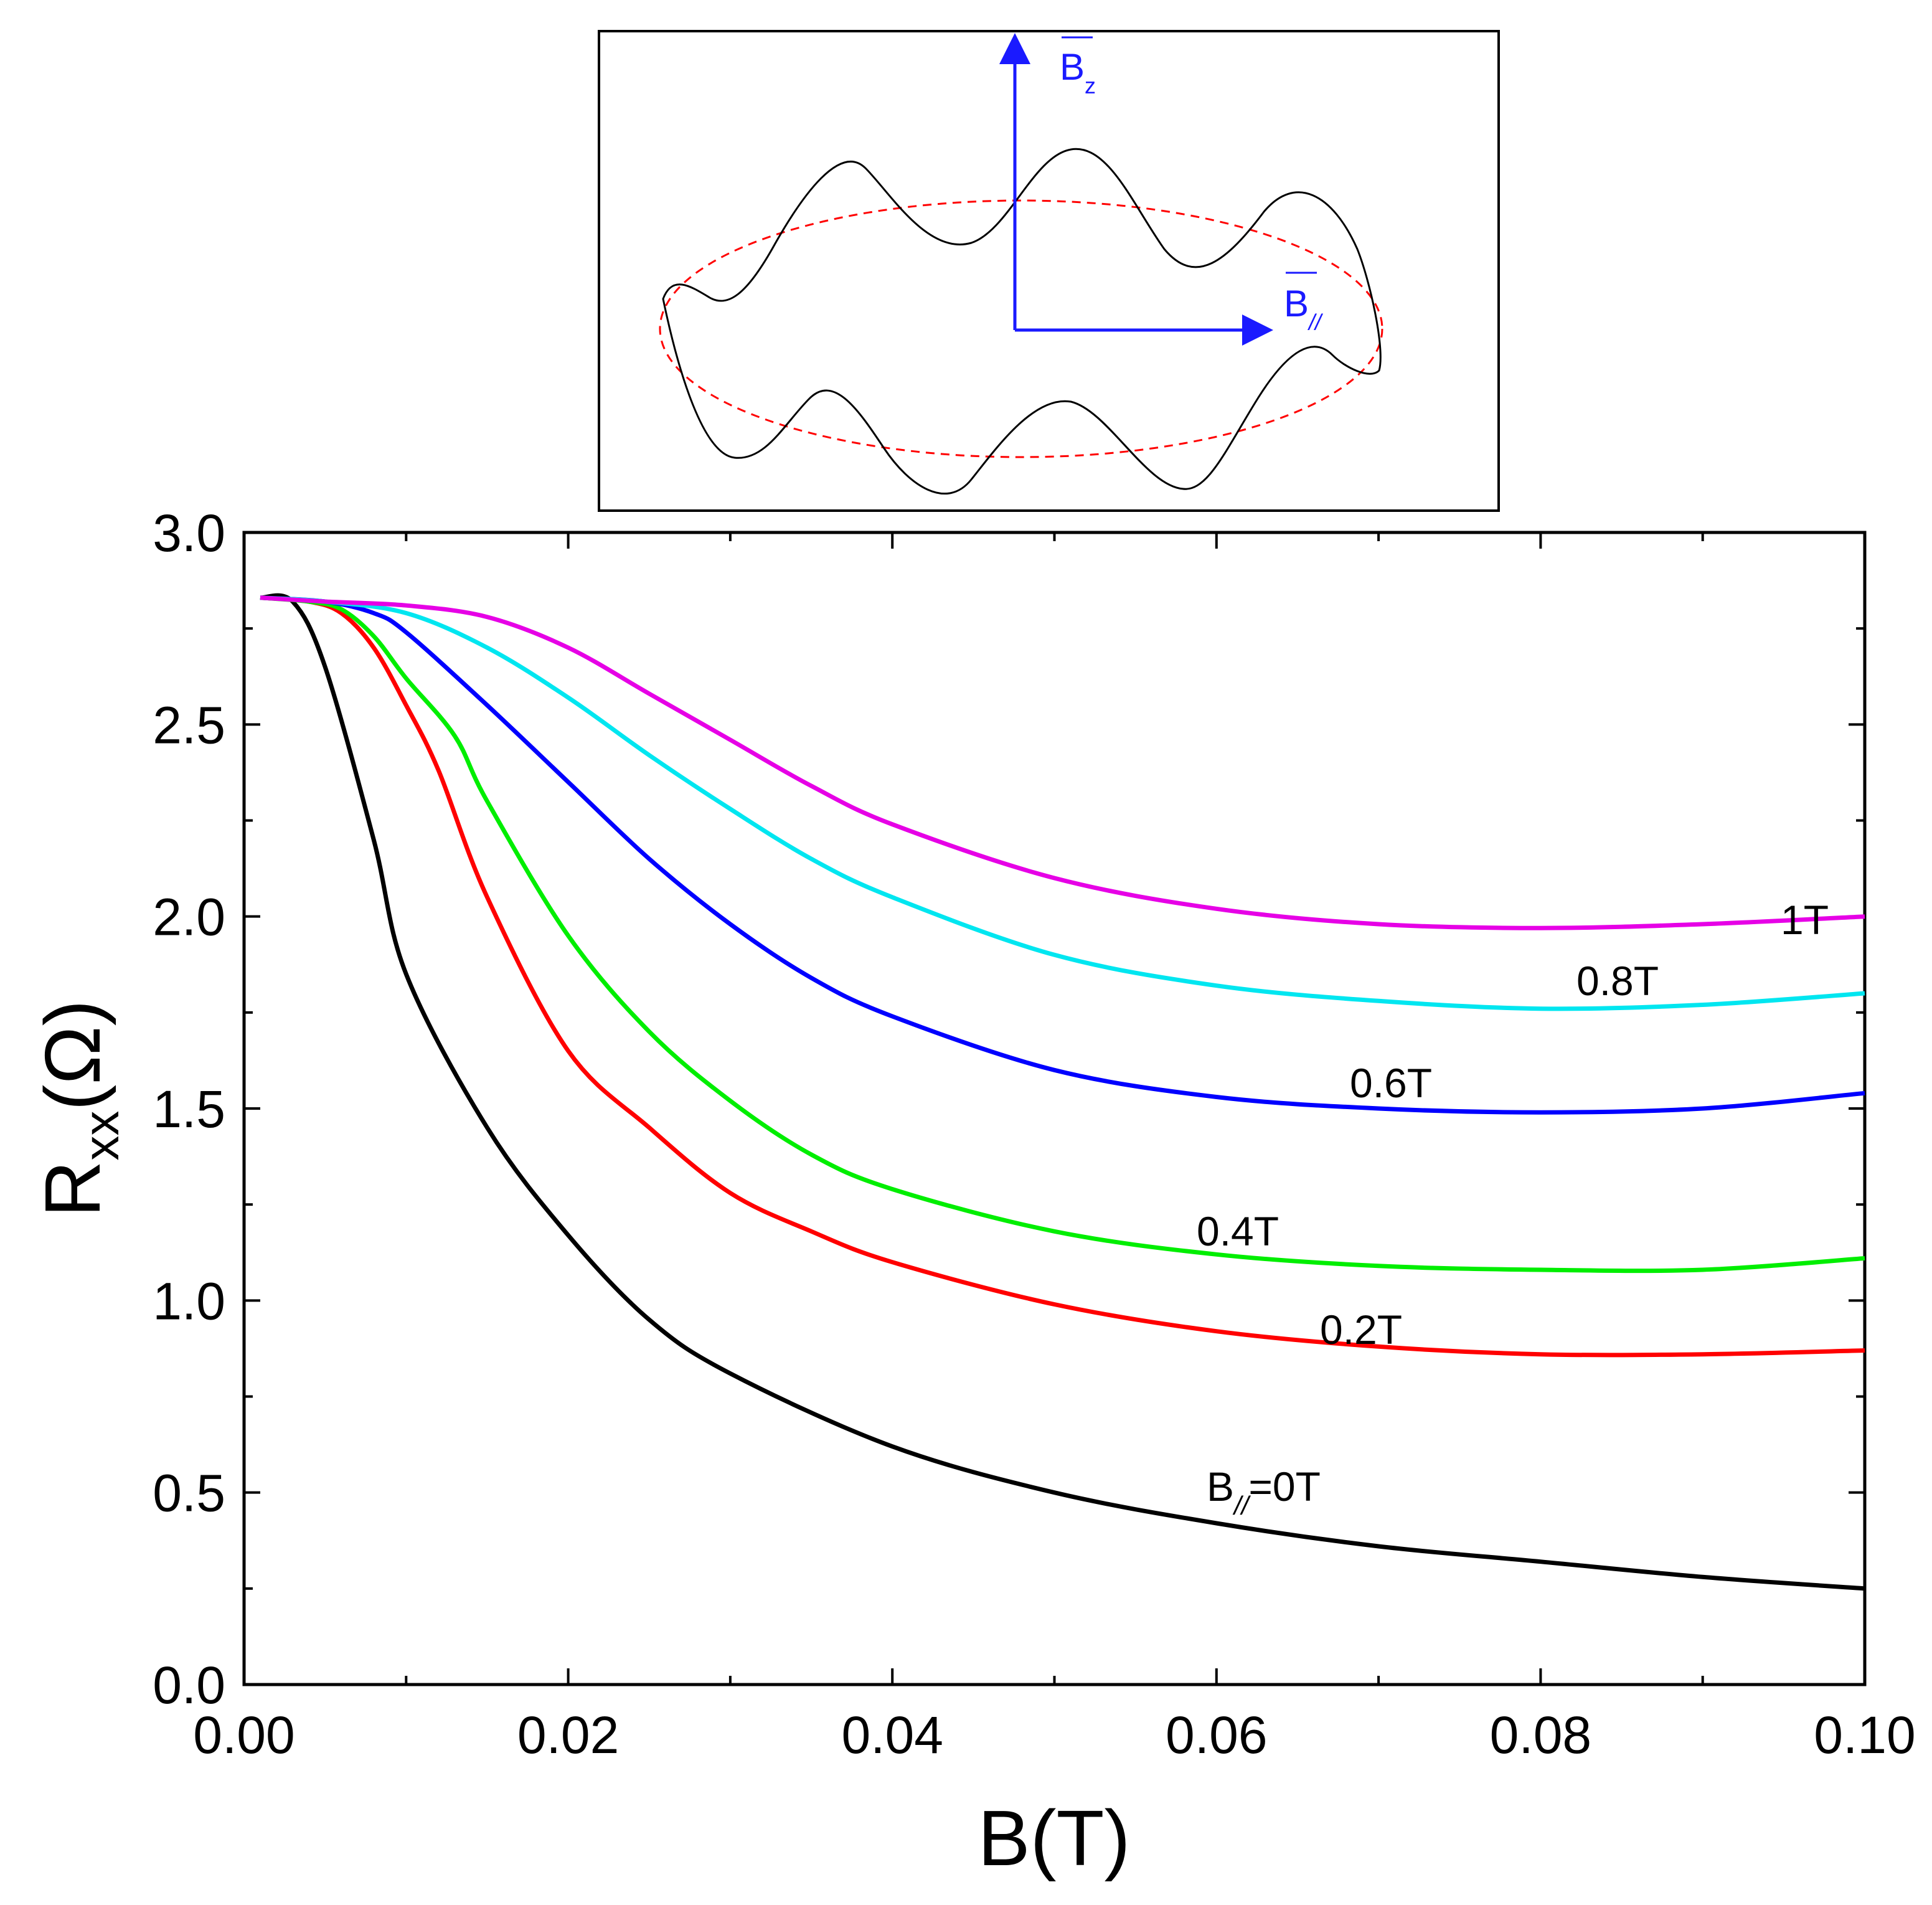 The width and height of the screenshot is (1932, 1905). Describe the element at coordinates (189, 1685) in the screenshot. I see `y-tick-label: 0.0` at that location.